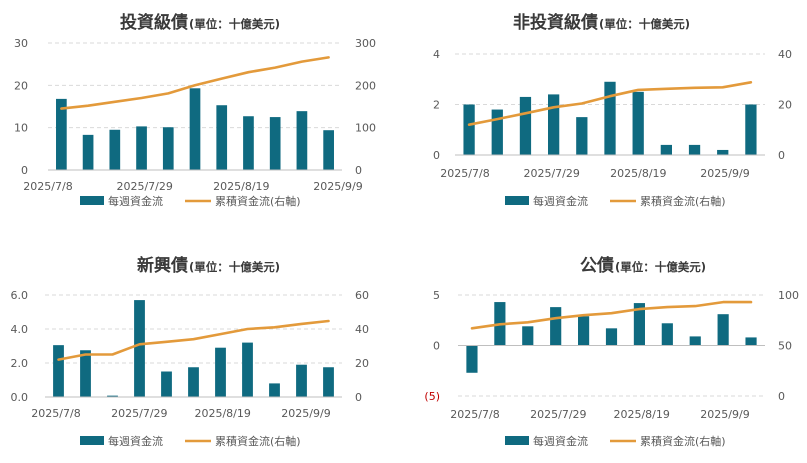 This screenshot has width=807, height=463. What do you see at coordinates (436, 105) in the screenshot?
I see `left-axis-tick-label: 2` at bounding box center [436, 105].